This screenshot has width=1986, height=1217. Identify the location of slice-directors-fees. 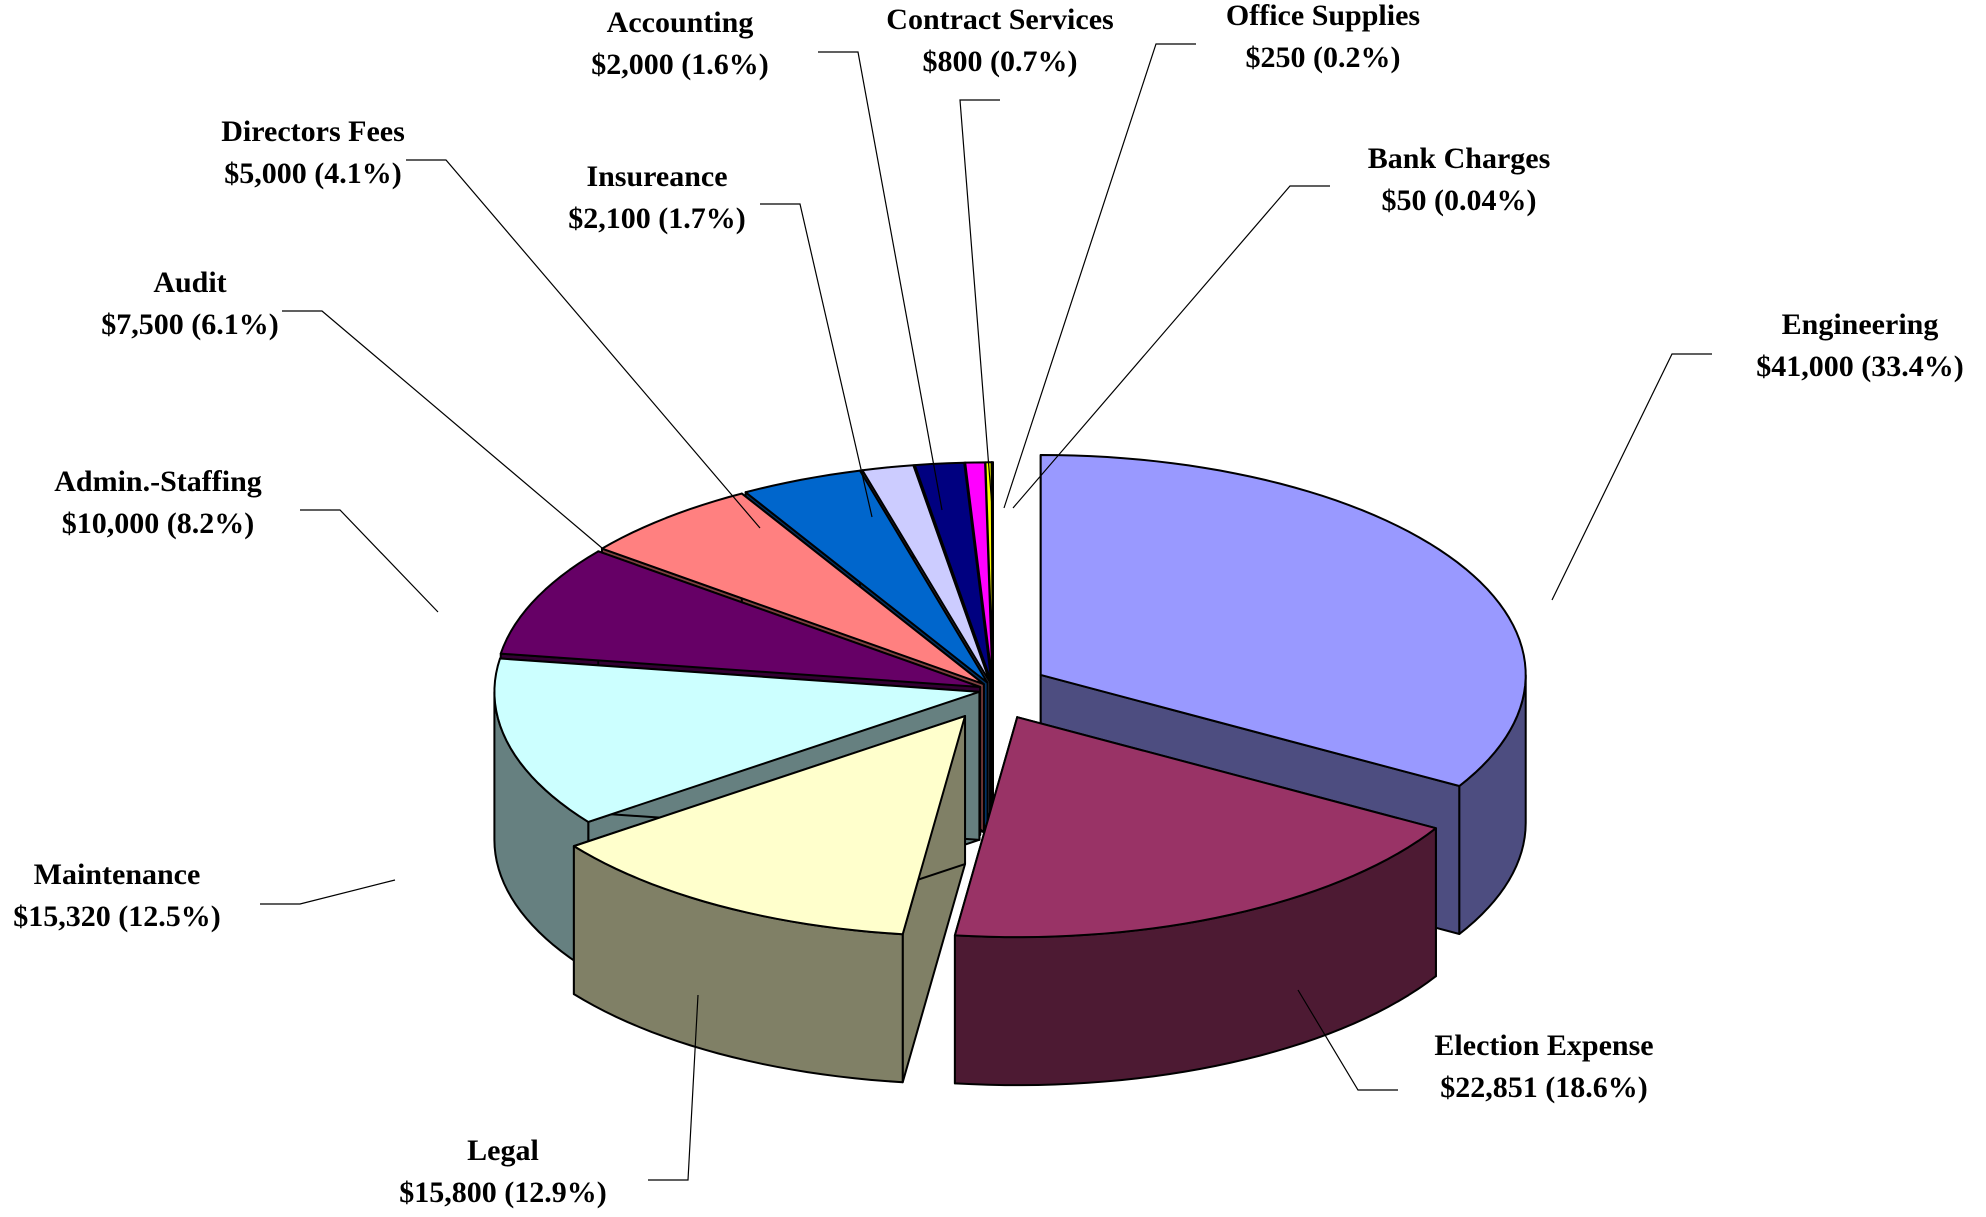
(866, 576).